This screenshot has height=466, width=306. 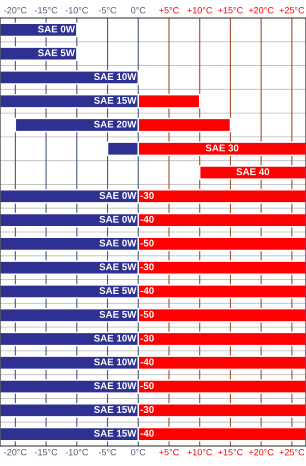 I want to click on x2-tick-label: -15°C, so click(x=46, y=452).